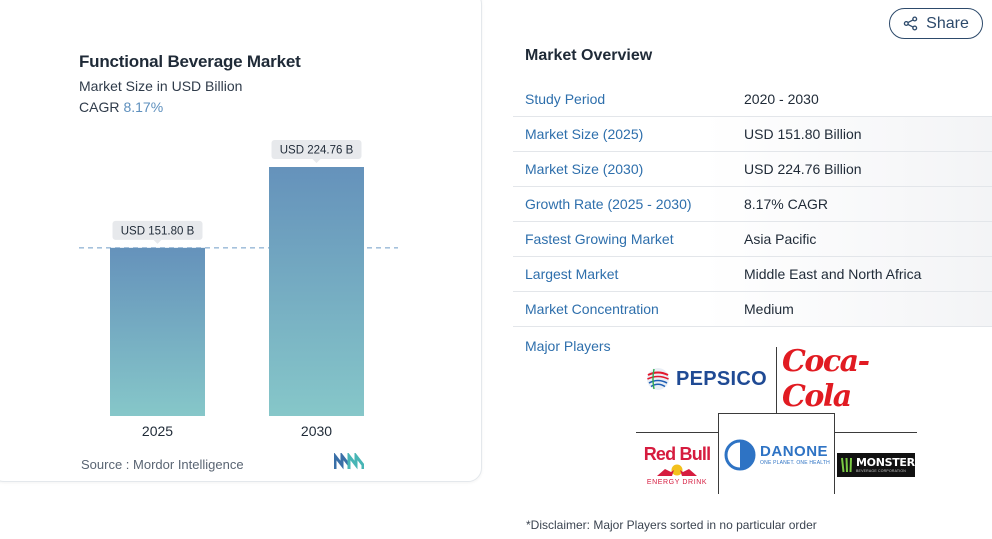  I want to click on monster-text: MONSTER BEVERAGE CORPORATION, so click(885, 465).